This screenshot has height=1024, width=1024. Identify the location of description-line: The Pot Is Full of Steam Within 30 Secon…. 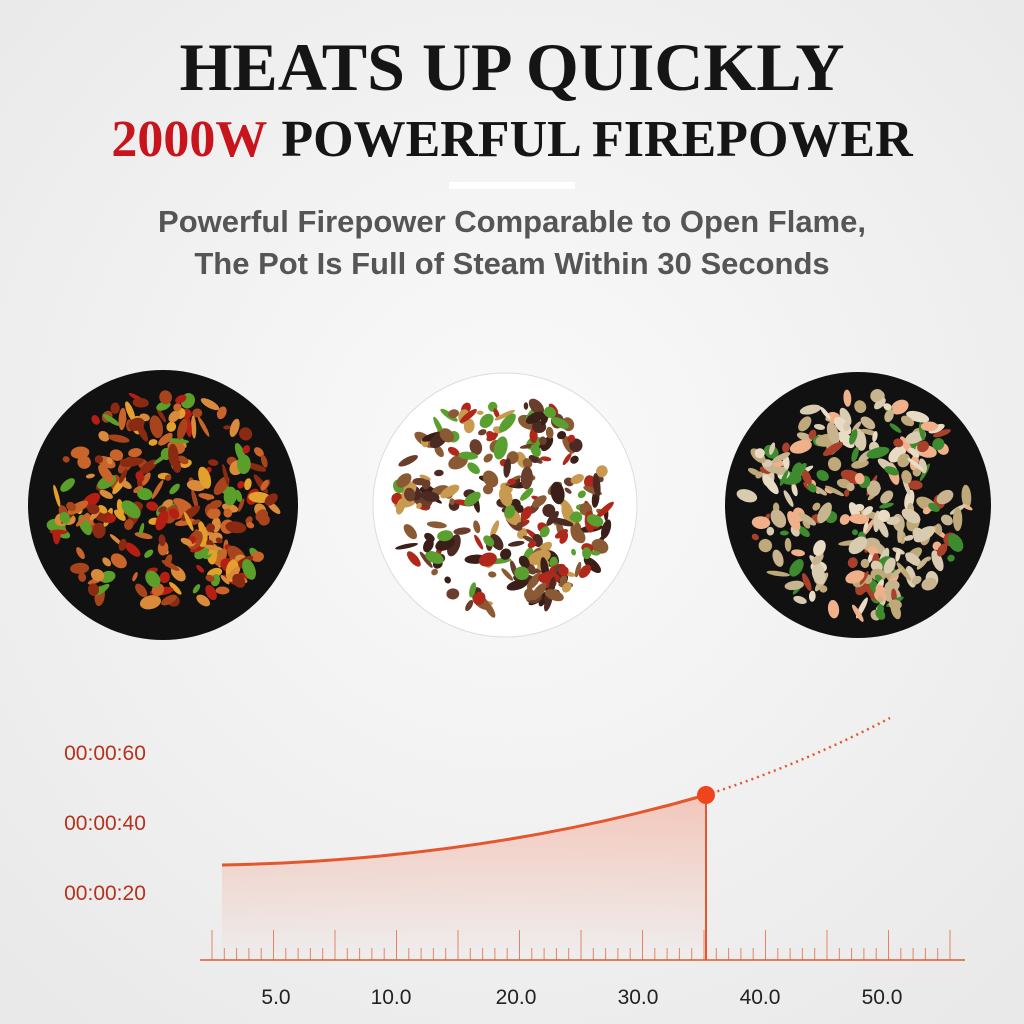
(511, 263).